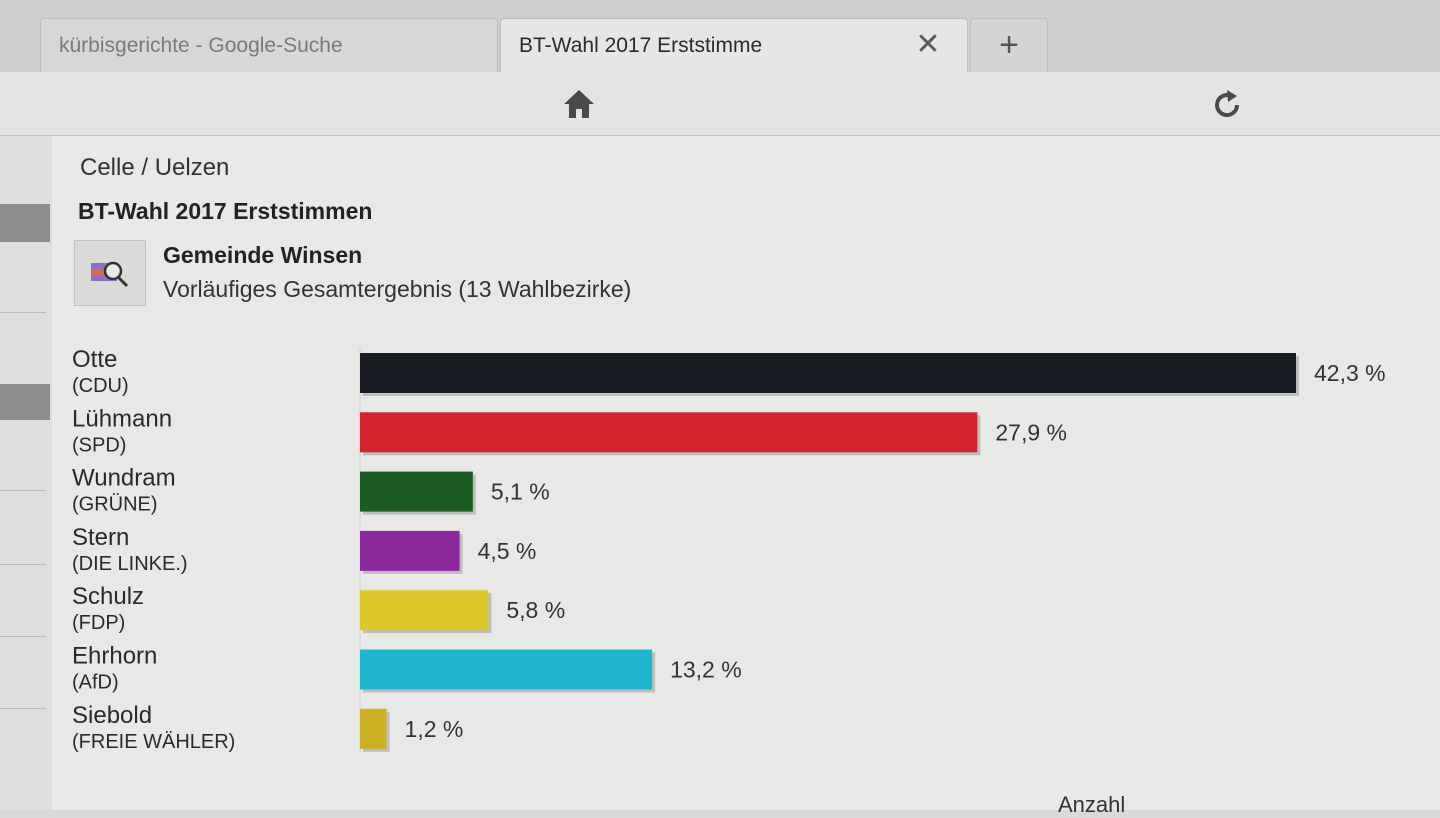 Image resolution: width=1440 pixels, height=818 pixels. What do you see at coordinates (263, 255) in the screenshot?
I see `region-name: Gemeinde Winsen` at bounding box center [263, 255].